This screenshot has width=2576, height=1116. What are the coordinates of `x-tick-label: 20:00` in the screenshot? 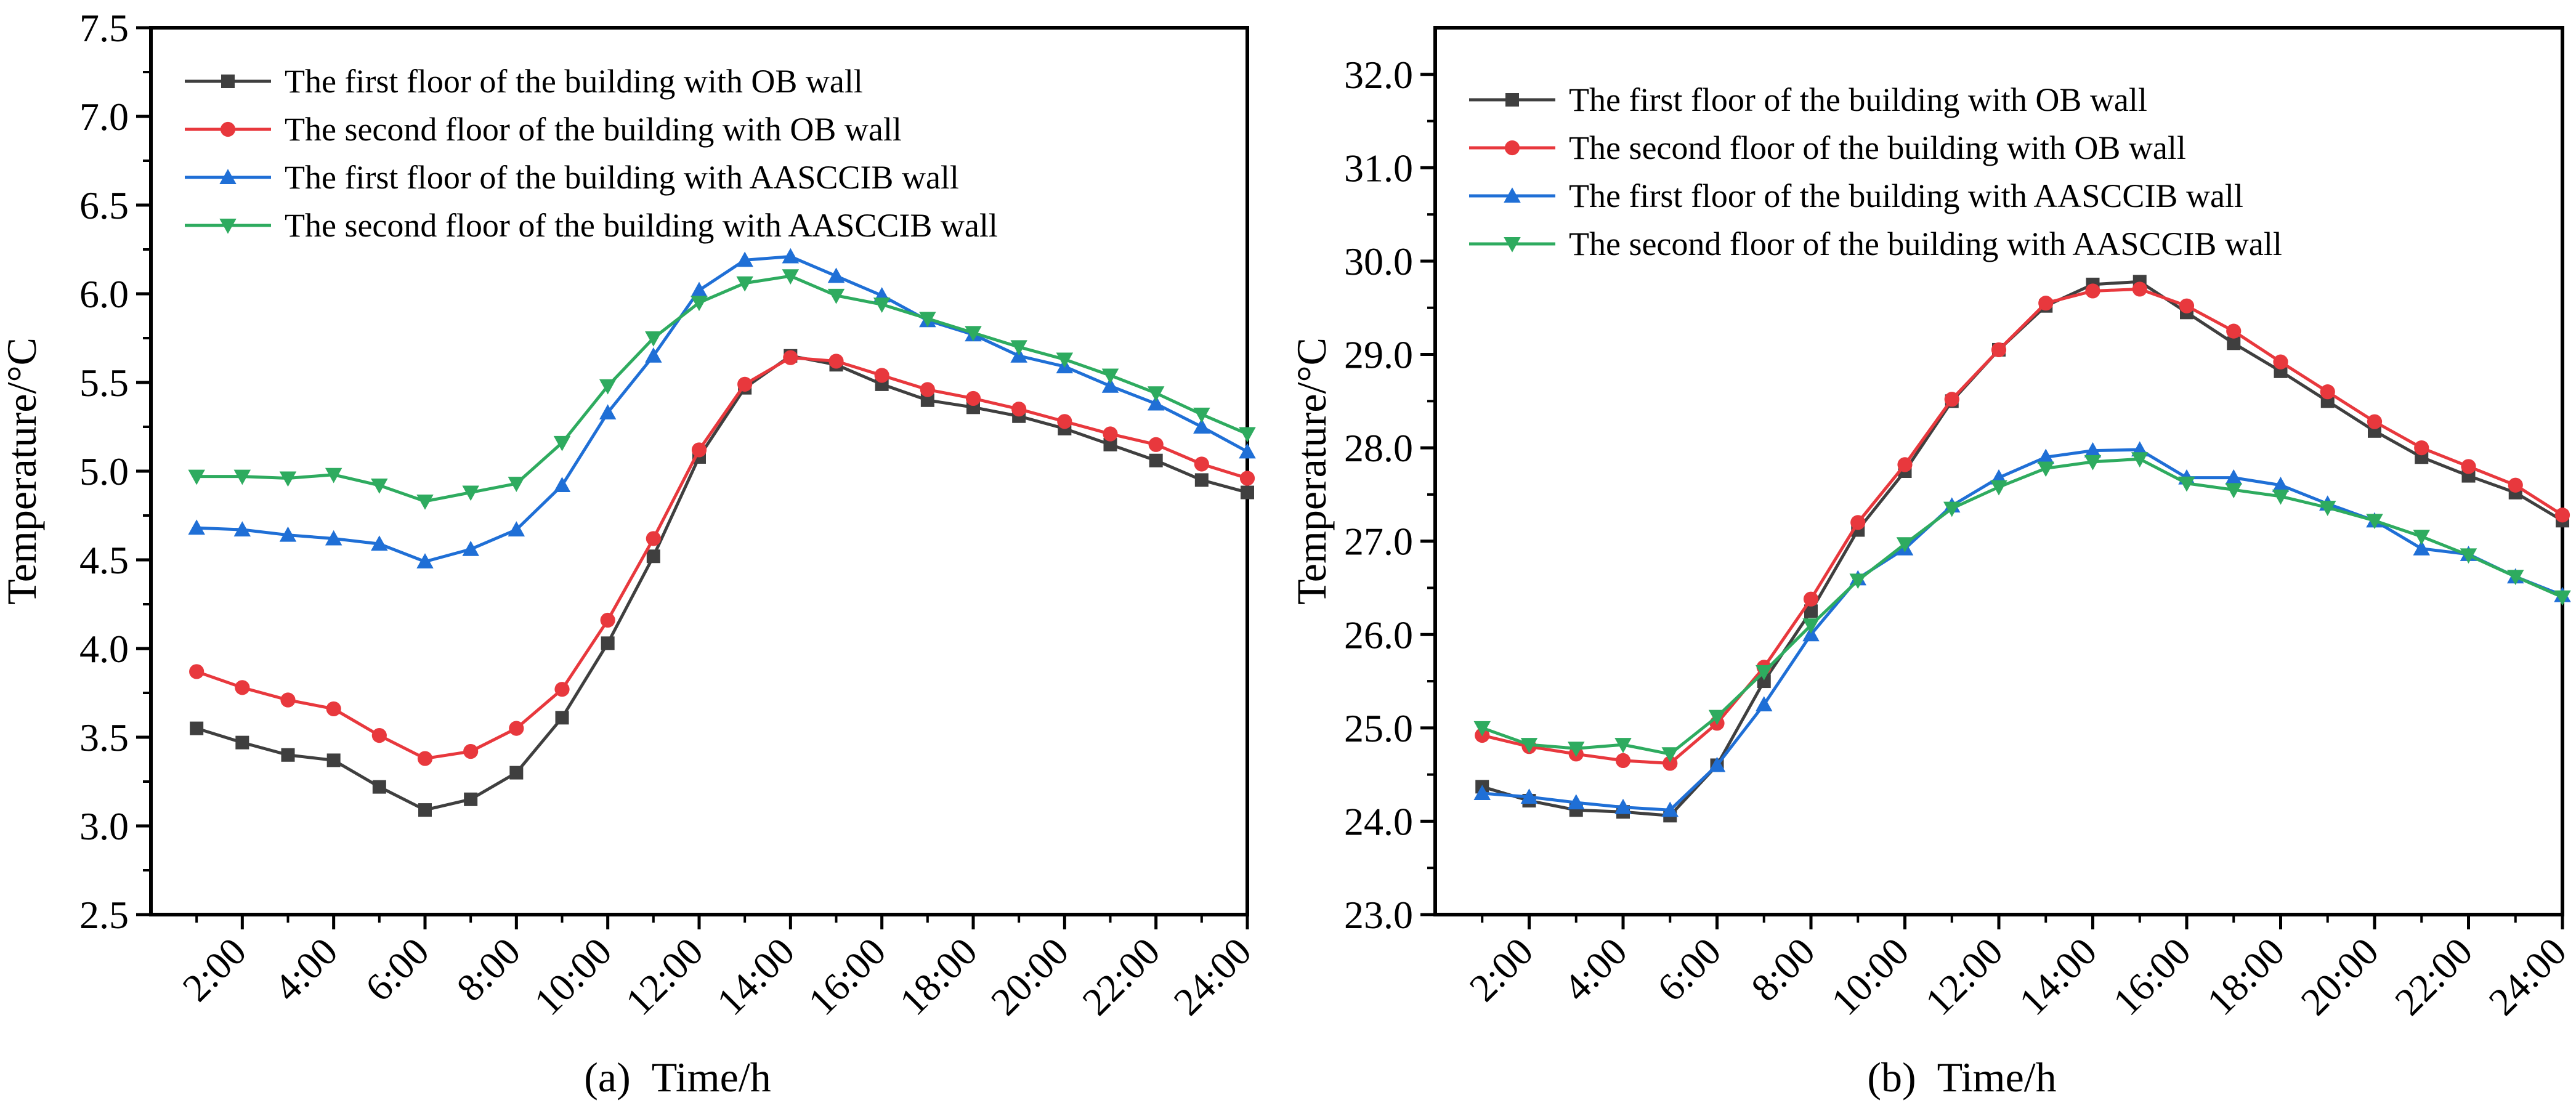 It's located at (1029, 977).